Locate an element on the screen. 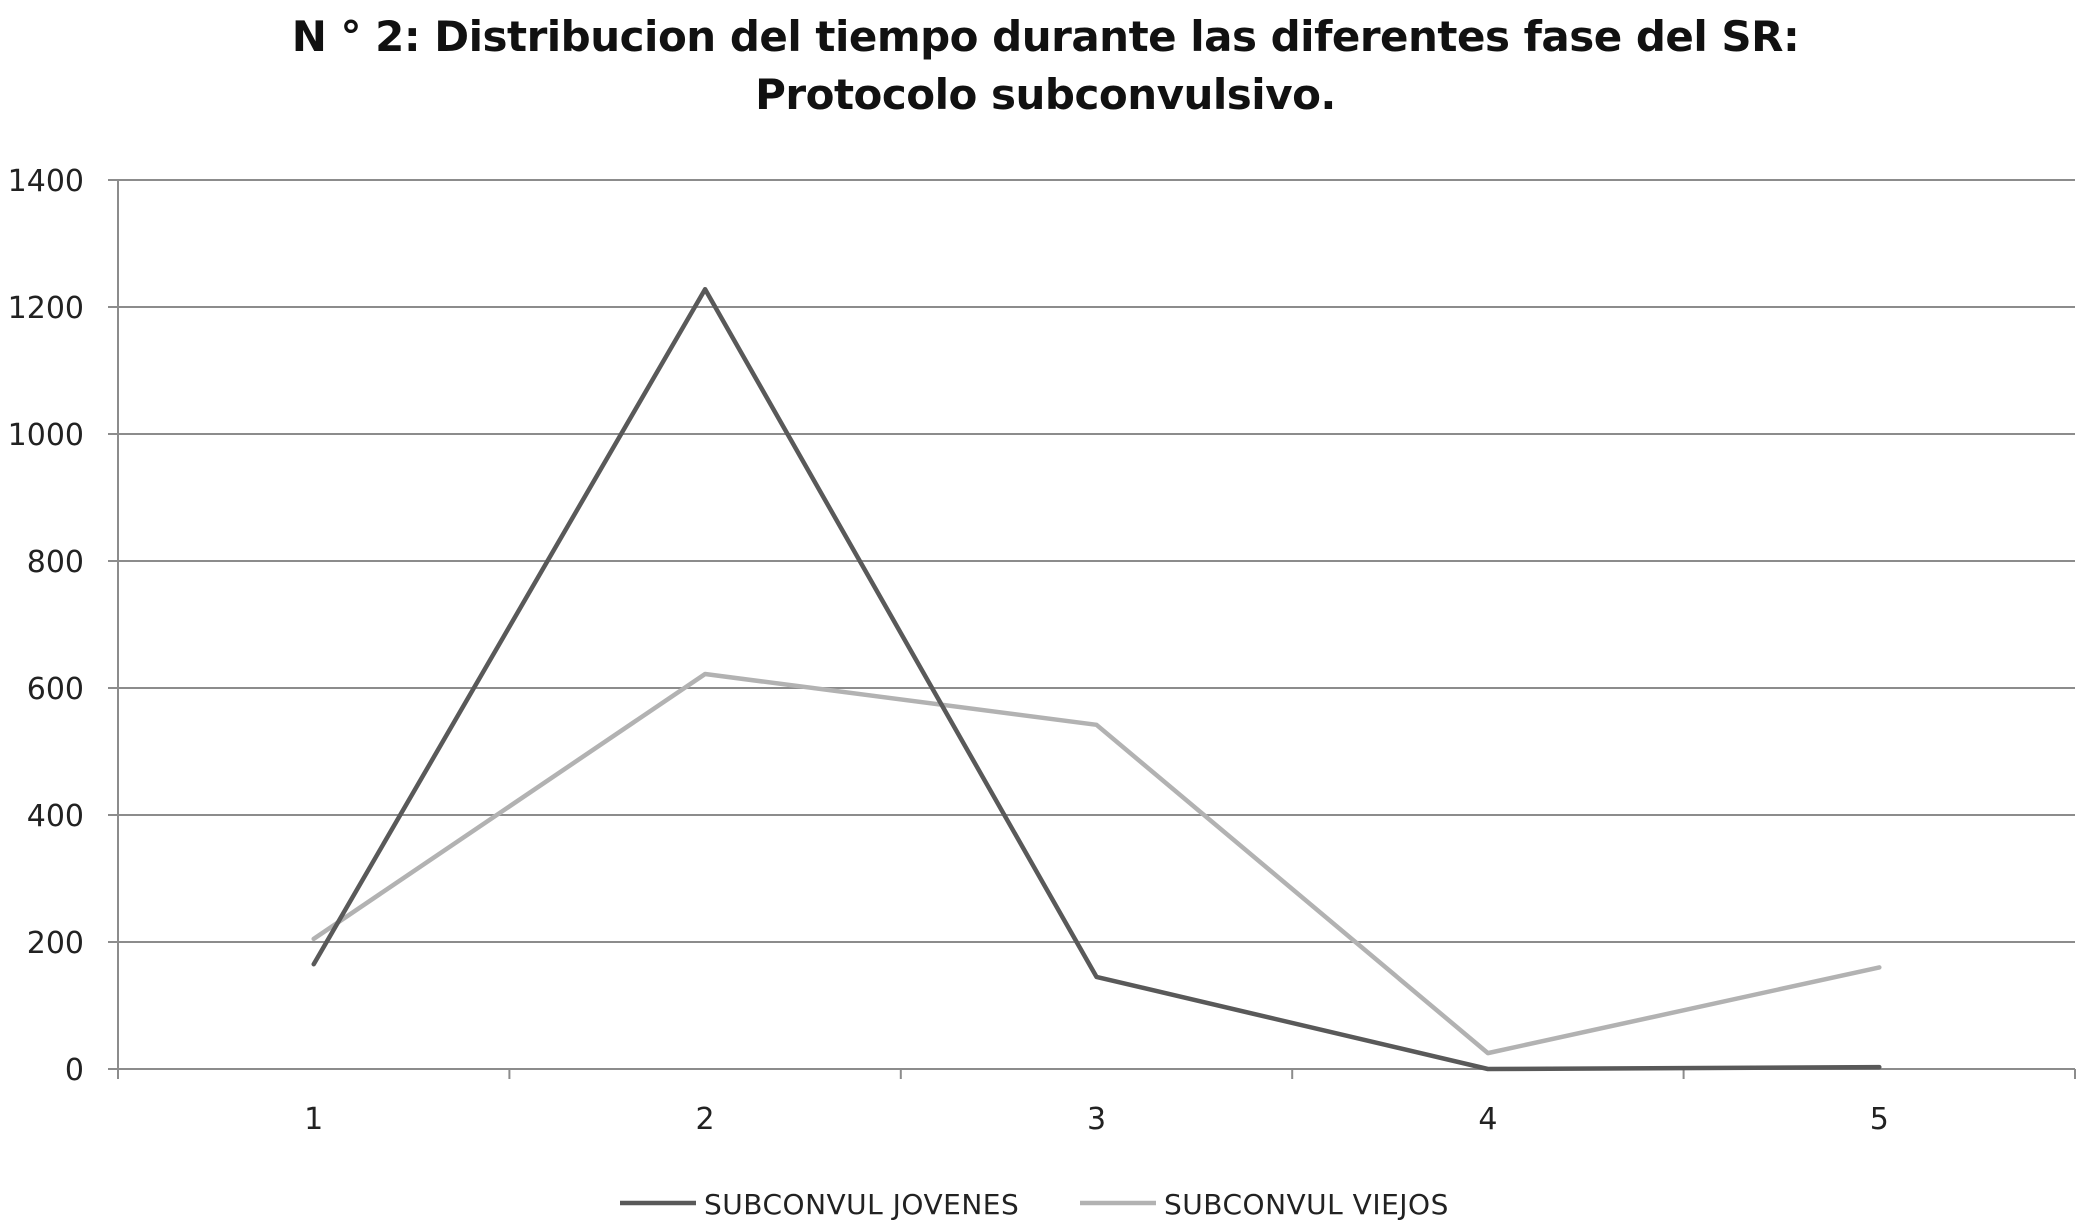 This screenshot has width=2091, height=1230. legend: SUBCONVUL JOVENES SUBCONVUL VIEJOS is located at coordinates (1034, 1204).